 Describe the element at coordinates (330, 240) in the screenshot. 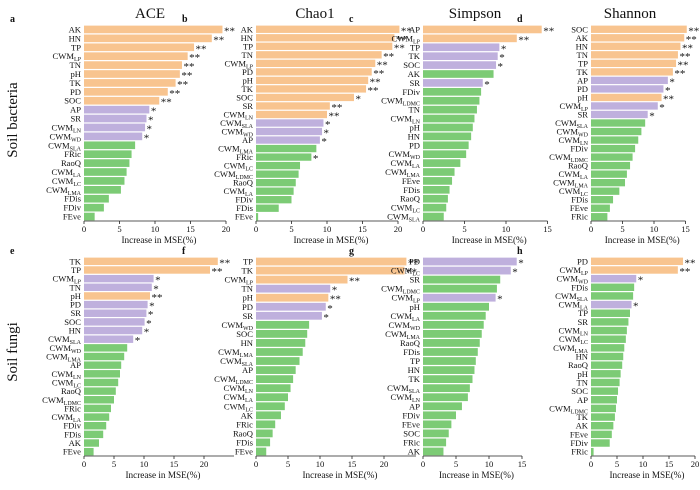

I see `x-axis-label: Increase in MSE(%)` at that location.